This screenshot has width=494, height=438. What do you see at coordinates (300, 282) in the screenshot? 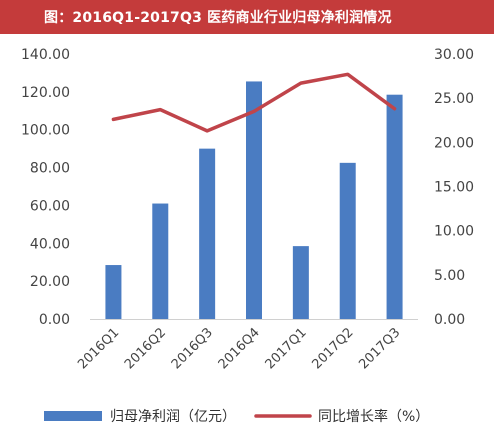
I see `bar-2017Q1` at bounding box center [300, 282].